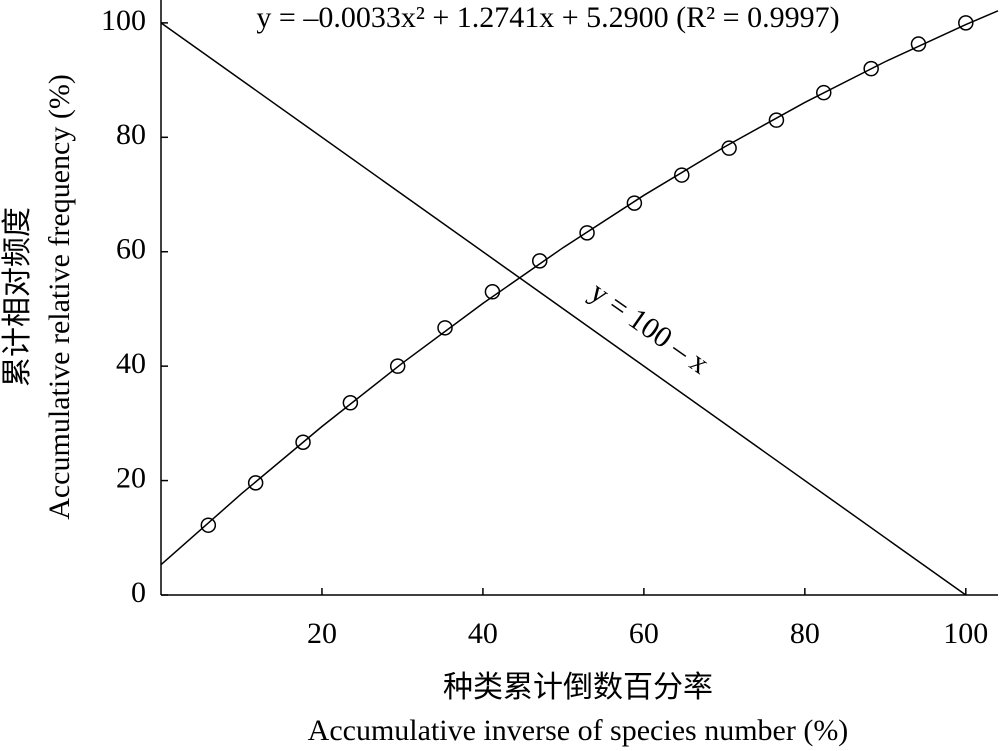  Describe the element at coordinates (131, 477) in the screenshot. I see `y-tick-label: 20` at that location.